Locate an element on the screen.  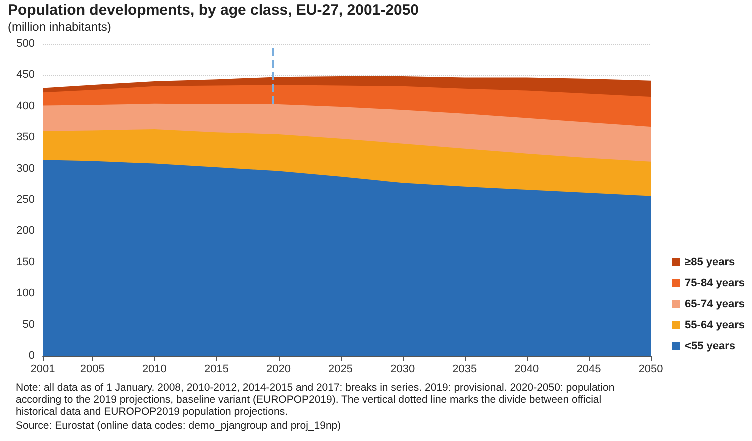
x-tick-label: 2010 is located at coordinates (154, 370).